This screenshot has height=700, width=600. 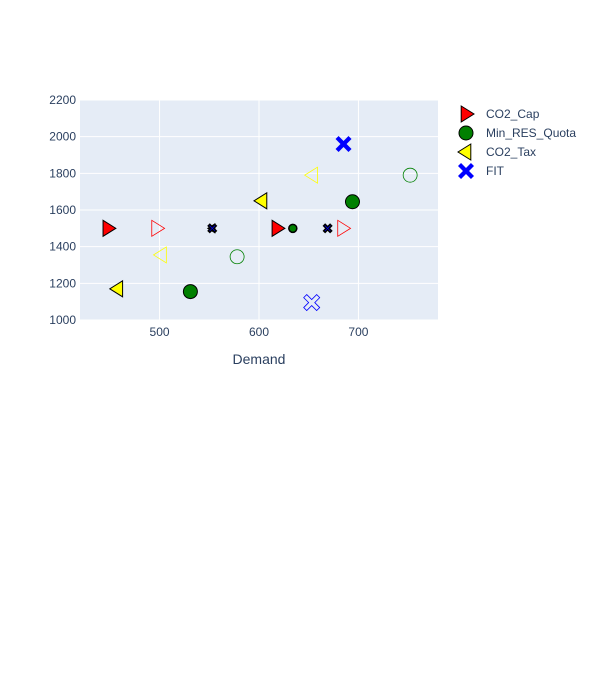 What do you see at coordinates (160, 332) in the screenshot?
I see `x-tick-label: 500` at bounding box center [160, 332].